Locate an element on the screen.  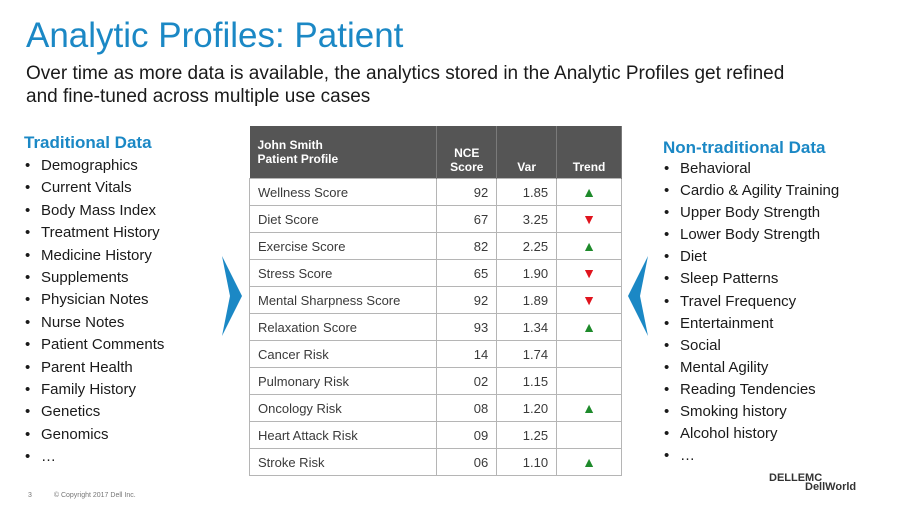
right-pointing-arrow-icon is located at coordinates (232, 296).